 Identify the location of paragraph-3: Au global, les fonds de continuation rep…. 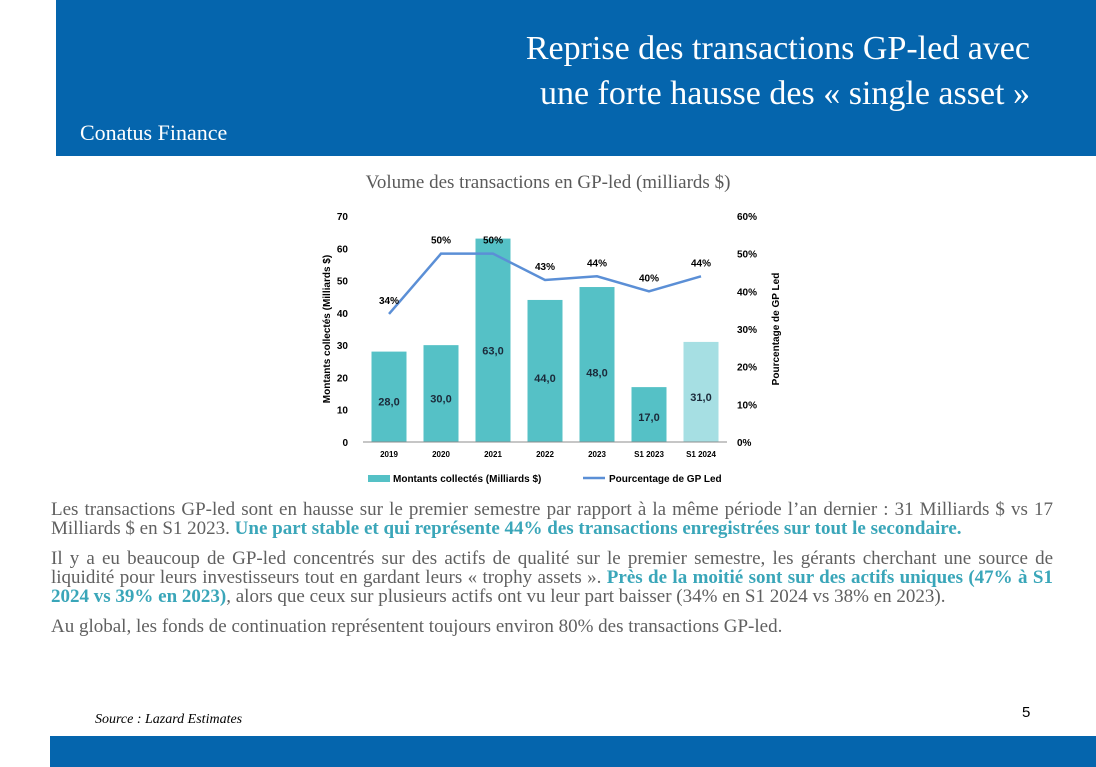
(552, 626).